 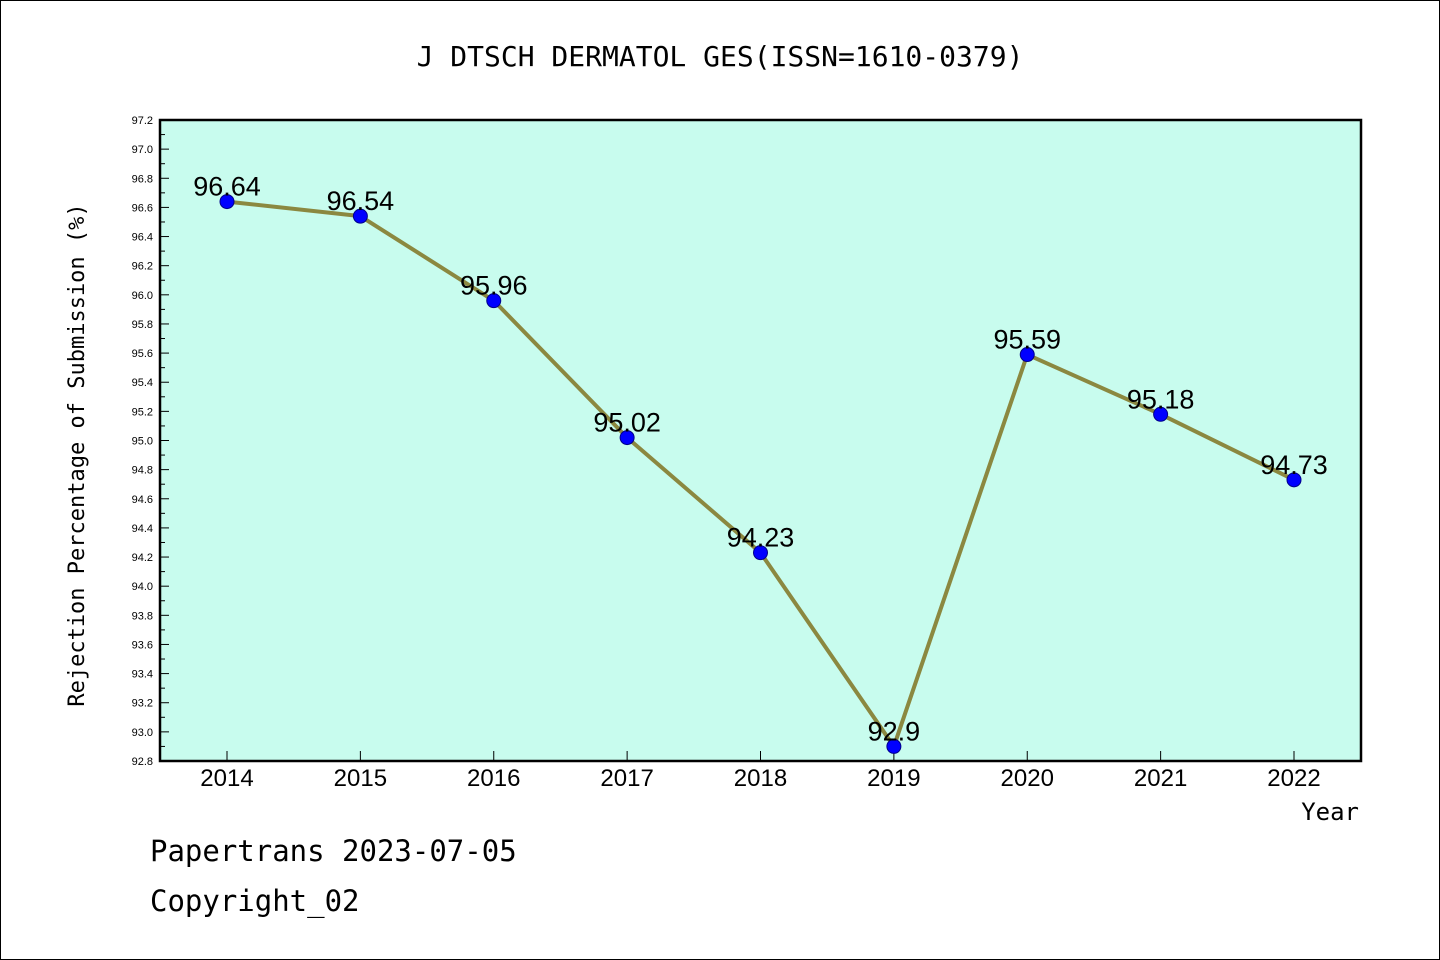 What do you see at coordinates (142, 558) in the screenshot?
I see `y-tick-label: 94.2` at bounding box center [142, 558].